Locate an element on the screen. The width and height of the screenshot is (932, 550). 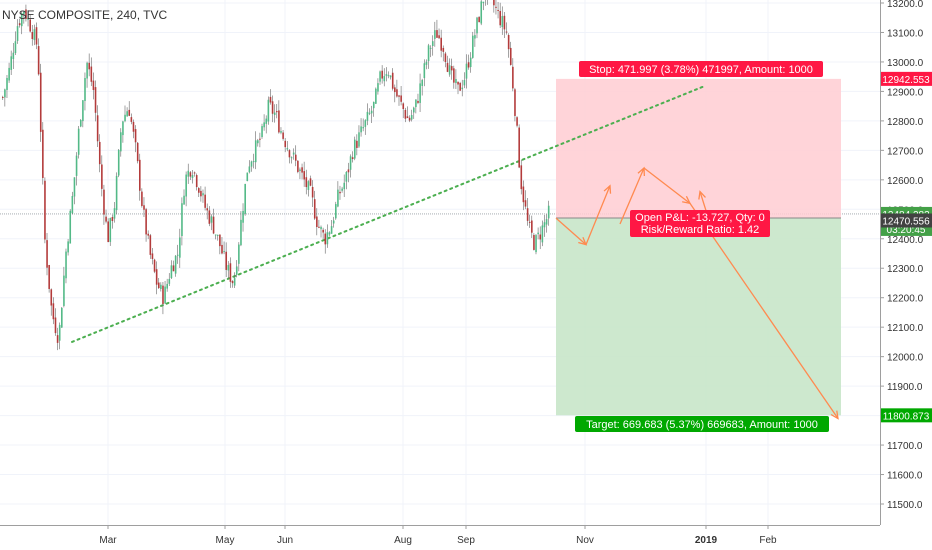
target-zone is located at coordinates (698, 316).